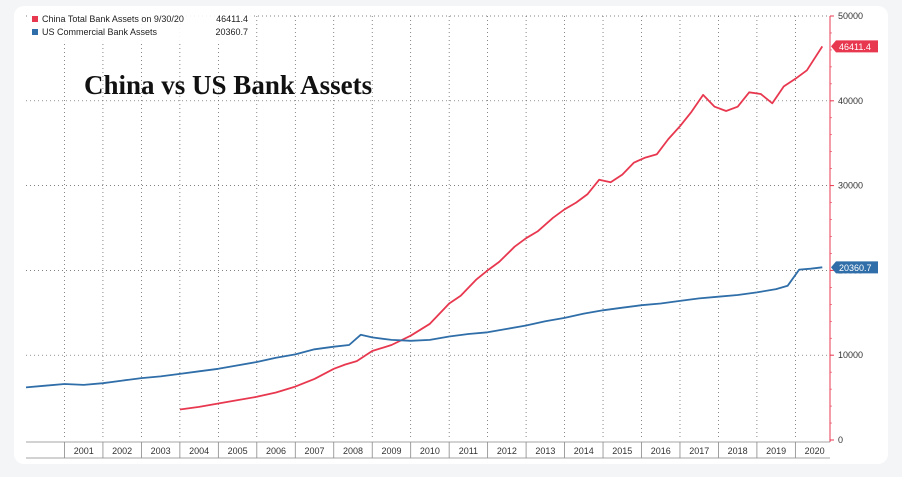 The height and width of the screenshot is (477, 902). What do you see at coordinates (840, 440) in the screenshot?
I see `y-tick-label: 0` at bounding box center [840, 440].